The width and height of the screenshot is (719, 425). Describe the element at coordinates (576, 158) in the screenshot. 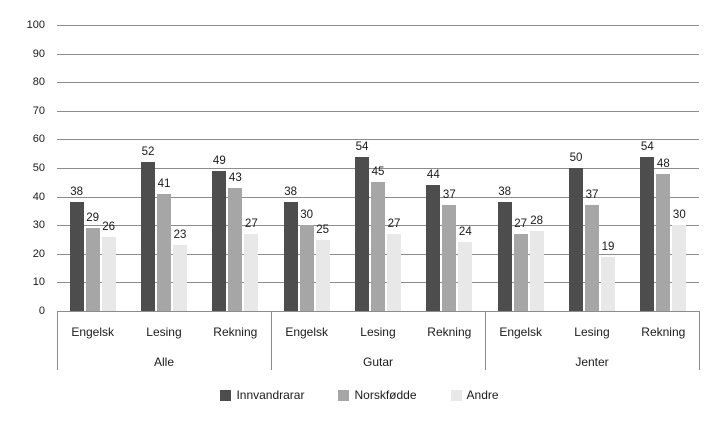

I see `bar-value-label: 50` at that location.